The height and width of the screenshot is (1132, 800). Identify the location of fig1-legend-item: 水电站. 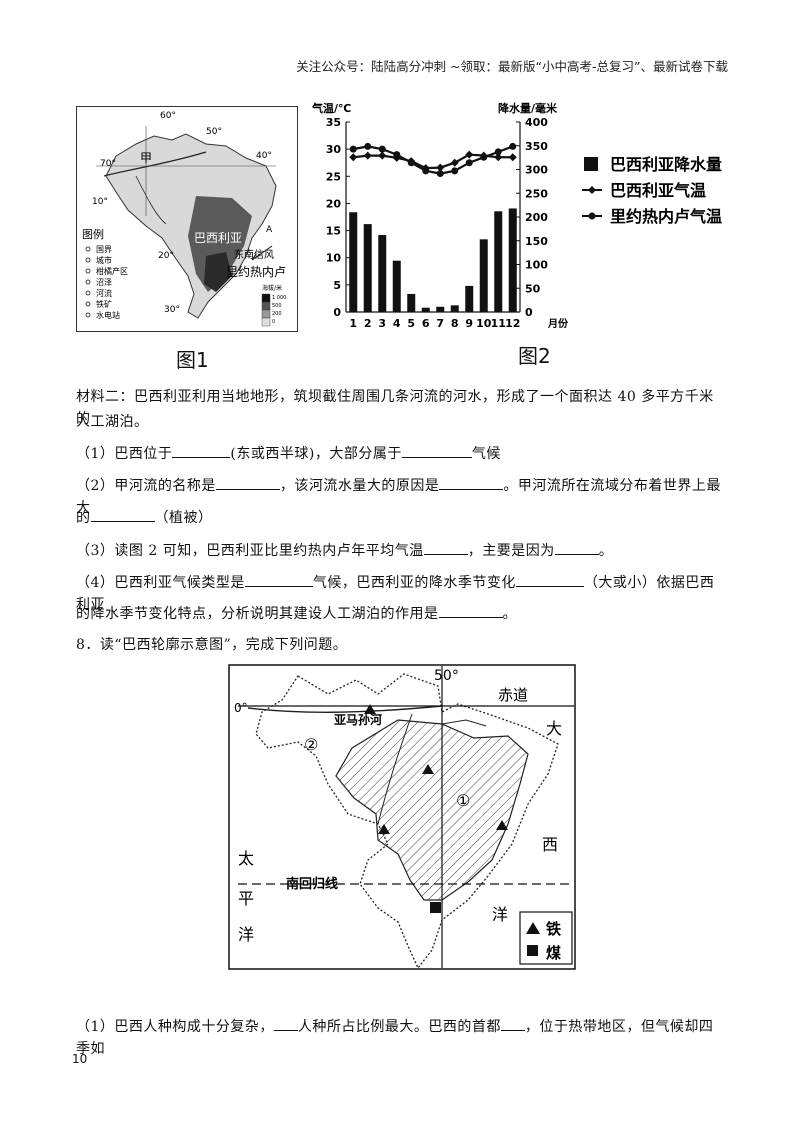
(108, 315).